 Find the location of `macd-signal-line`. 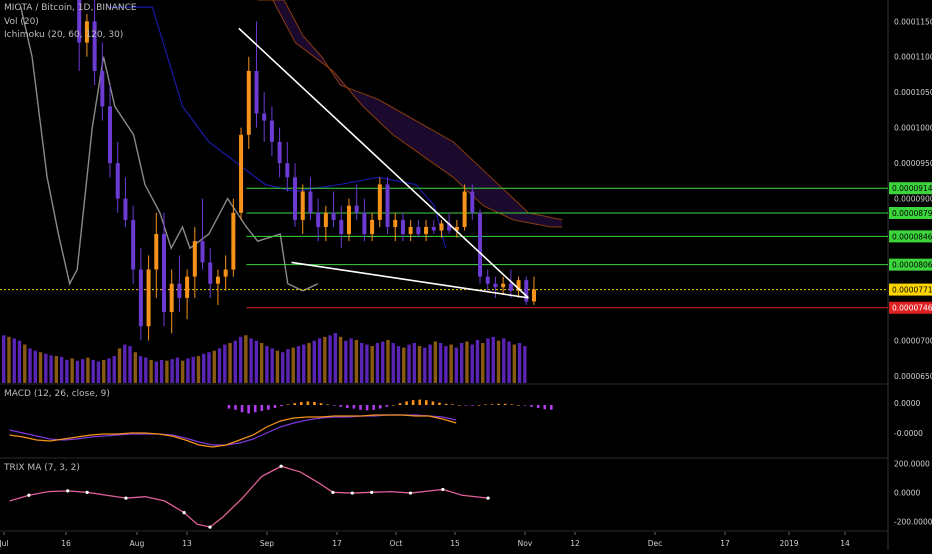

macd-signal-line is located at coordinates (233, 430).